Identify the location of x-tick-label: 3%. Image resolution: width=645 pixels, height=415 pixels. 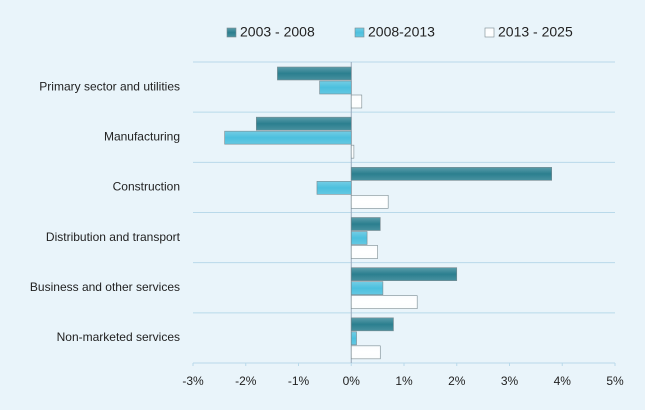
(510, 381).